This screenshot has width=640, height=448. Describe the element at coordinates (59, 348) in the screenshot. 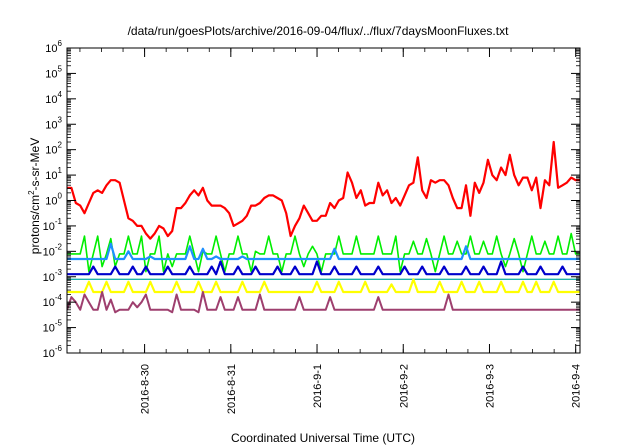

I see `y-tick-exponent: -6` at that location.